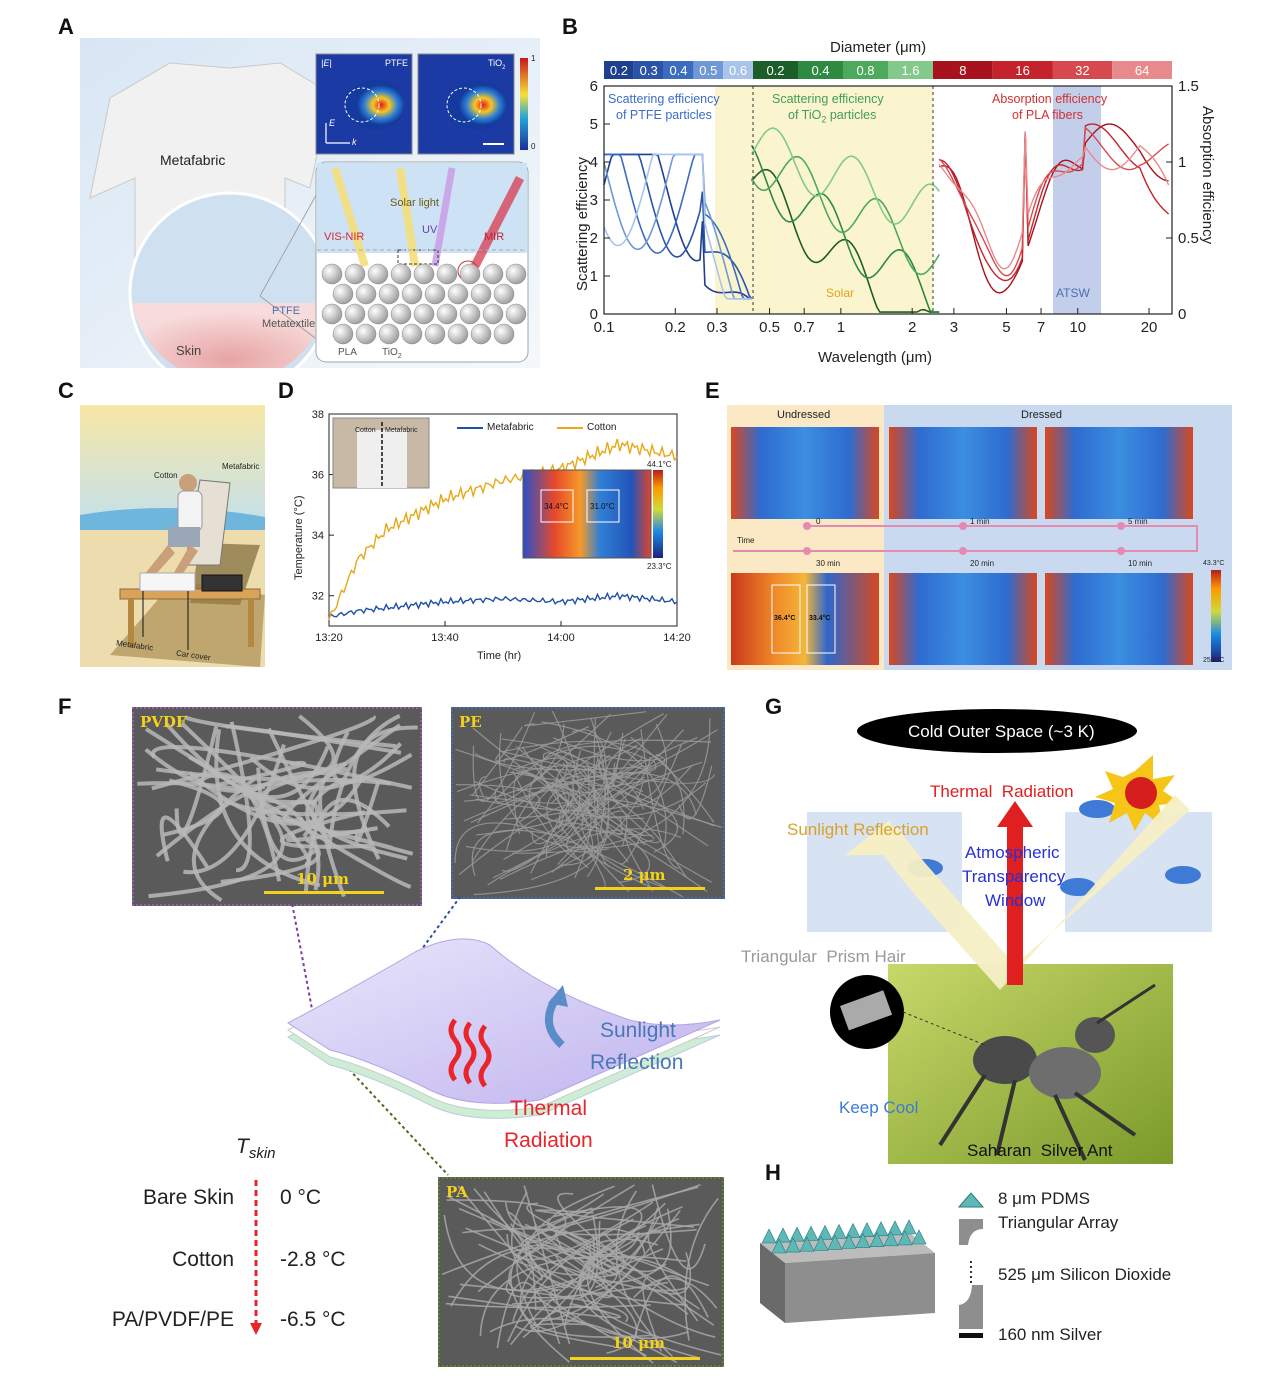 This screenshot has height=1386, width=1271. I want to click on time-5min: 5 min, so click(1138, 521).